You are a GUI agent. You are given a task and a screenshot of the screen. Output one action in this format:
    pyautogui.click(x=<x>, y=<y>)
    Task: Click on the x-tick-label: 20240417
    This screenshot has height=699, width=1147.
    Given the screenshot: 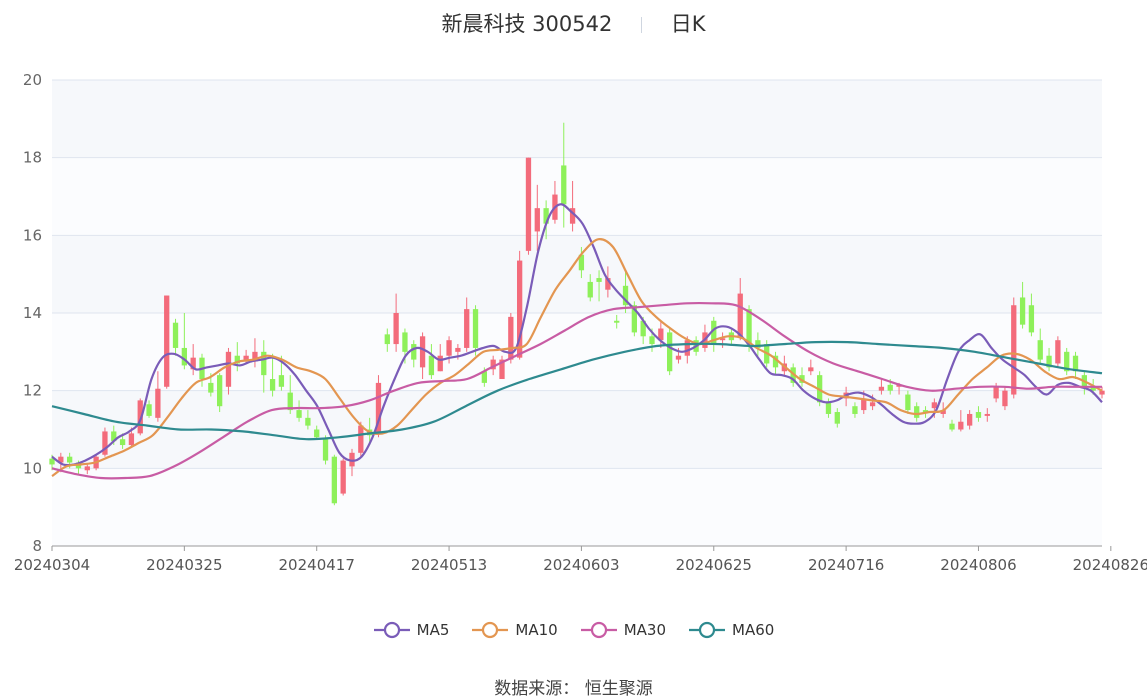 What is the action you would take?
    pyautogui.click(x=317, y=565)
    